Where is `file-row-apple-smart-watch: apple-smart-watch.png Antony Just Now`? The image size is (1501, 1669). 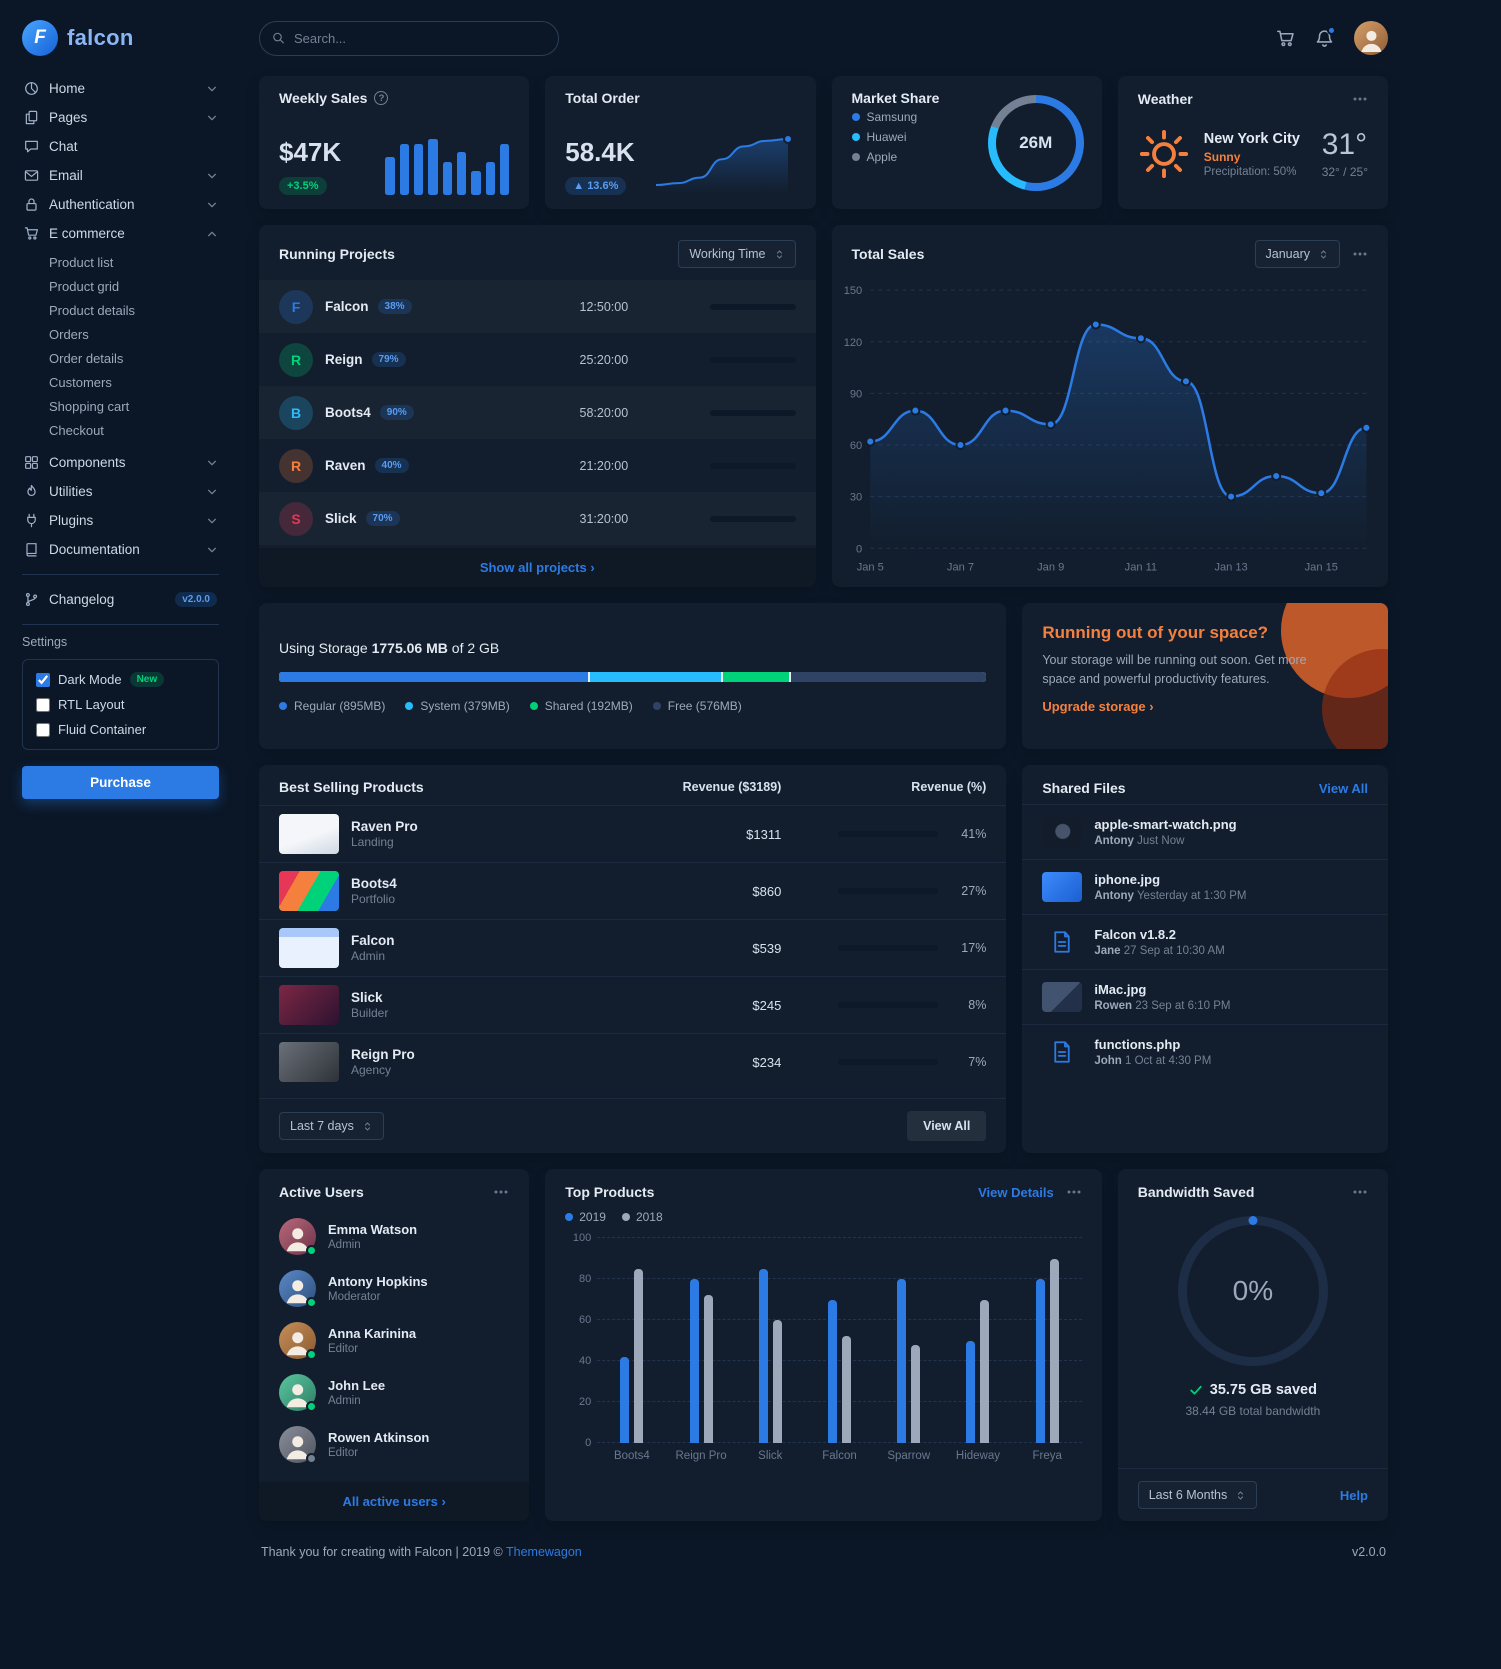 file-row-apple-smart-watch: apple-smart-watch.png Antony Just Now is located at coordinates (1205, 831).